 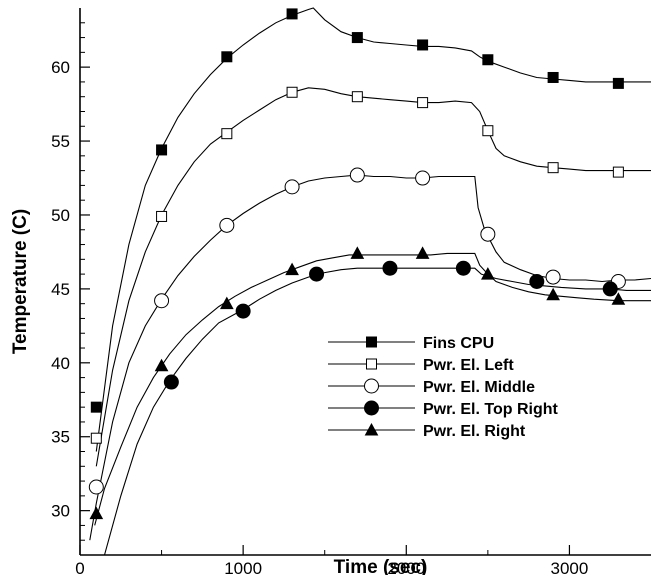 What do you see at coordinates (411, 343) in the screenshot?
I see `legend-item: Fins CPU` at bounding box center [411, 343].